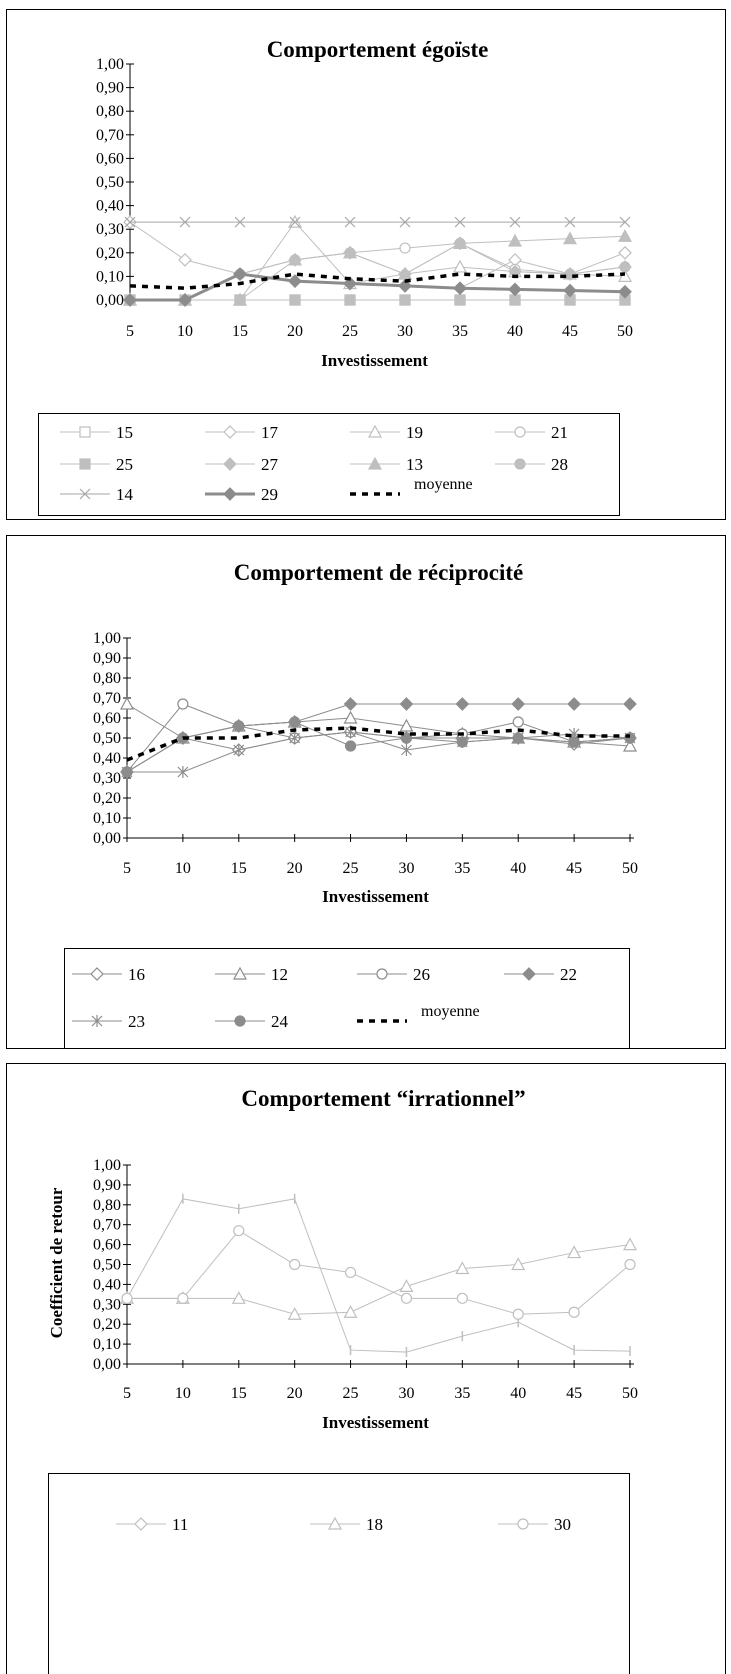 Image resolution: width=731 pixels, height=1674 pixels. I want to click on legend-item-15: 15, so click(96, 432).